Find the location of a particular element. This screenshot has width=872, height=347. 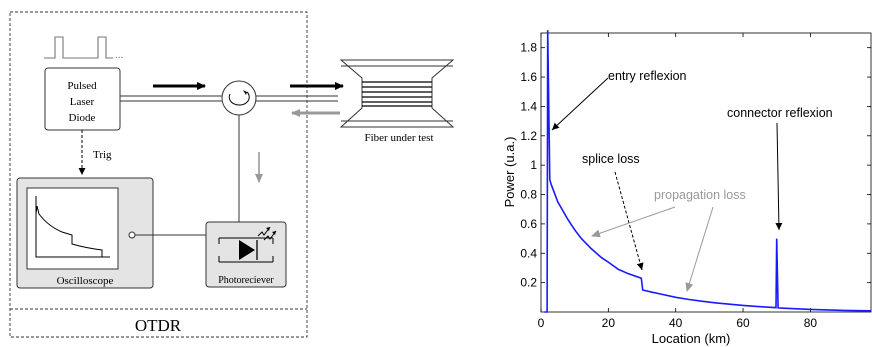

x-tick-label: 60 is located at coordinates (743, 323).